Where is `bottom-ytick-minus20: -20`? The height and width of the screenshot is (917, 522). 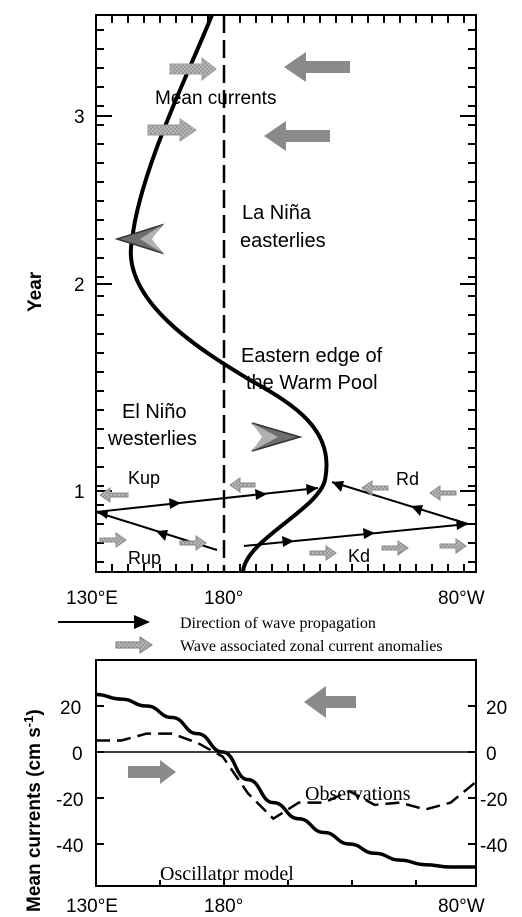 bottom-ytick-minus20: -20 is located at coordinates (69, 800).